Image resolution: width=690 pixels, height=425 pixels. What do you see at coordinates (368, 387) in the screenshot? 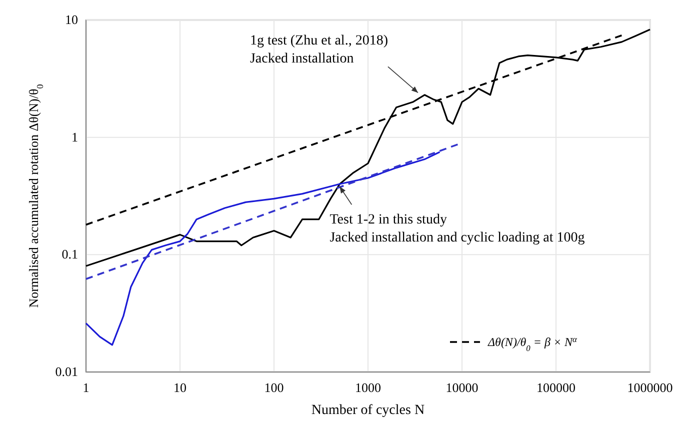
I see `x-tick-label: 1000` at bounding box center [368, 387].